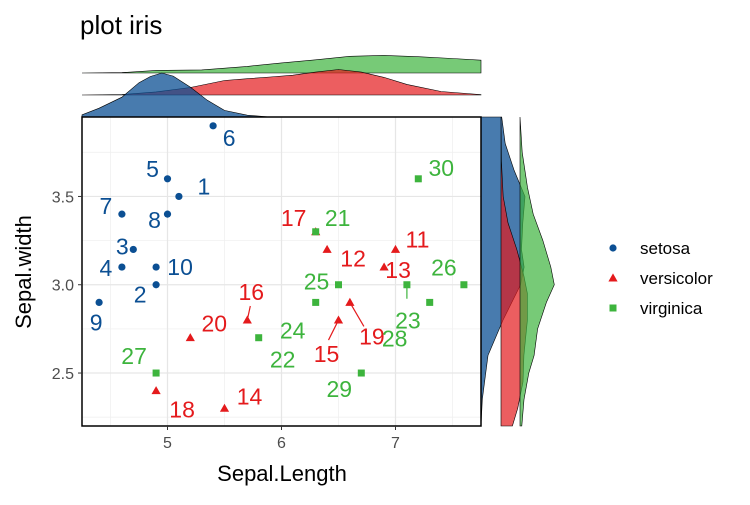 This screenshot has height=505, width=750. I want to click on legend-label-versicolor: versicolor, so click(676, 278).